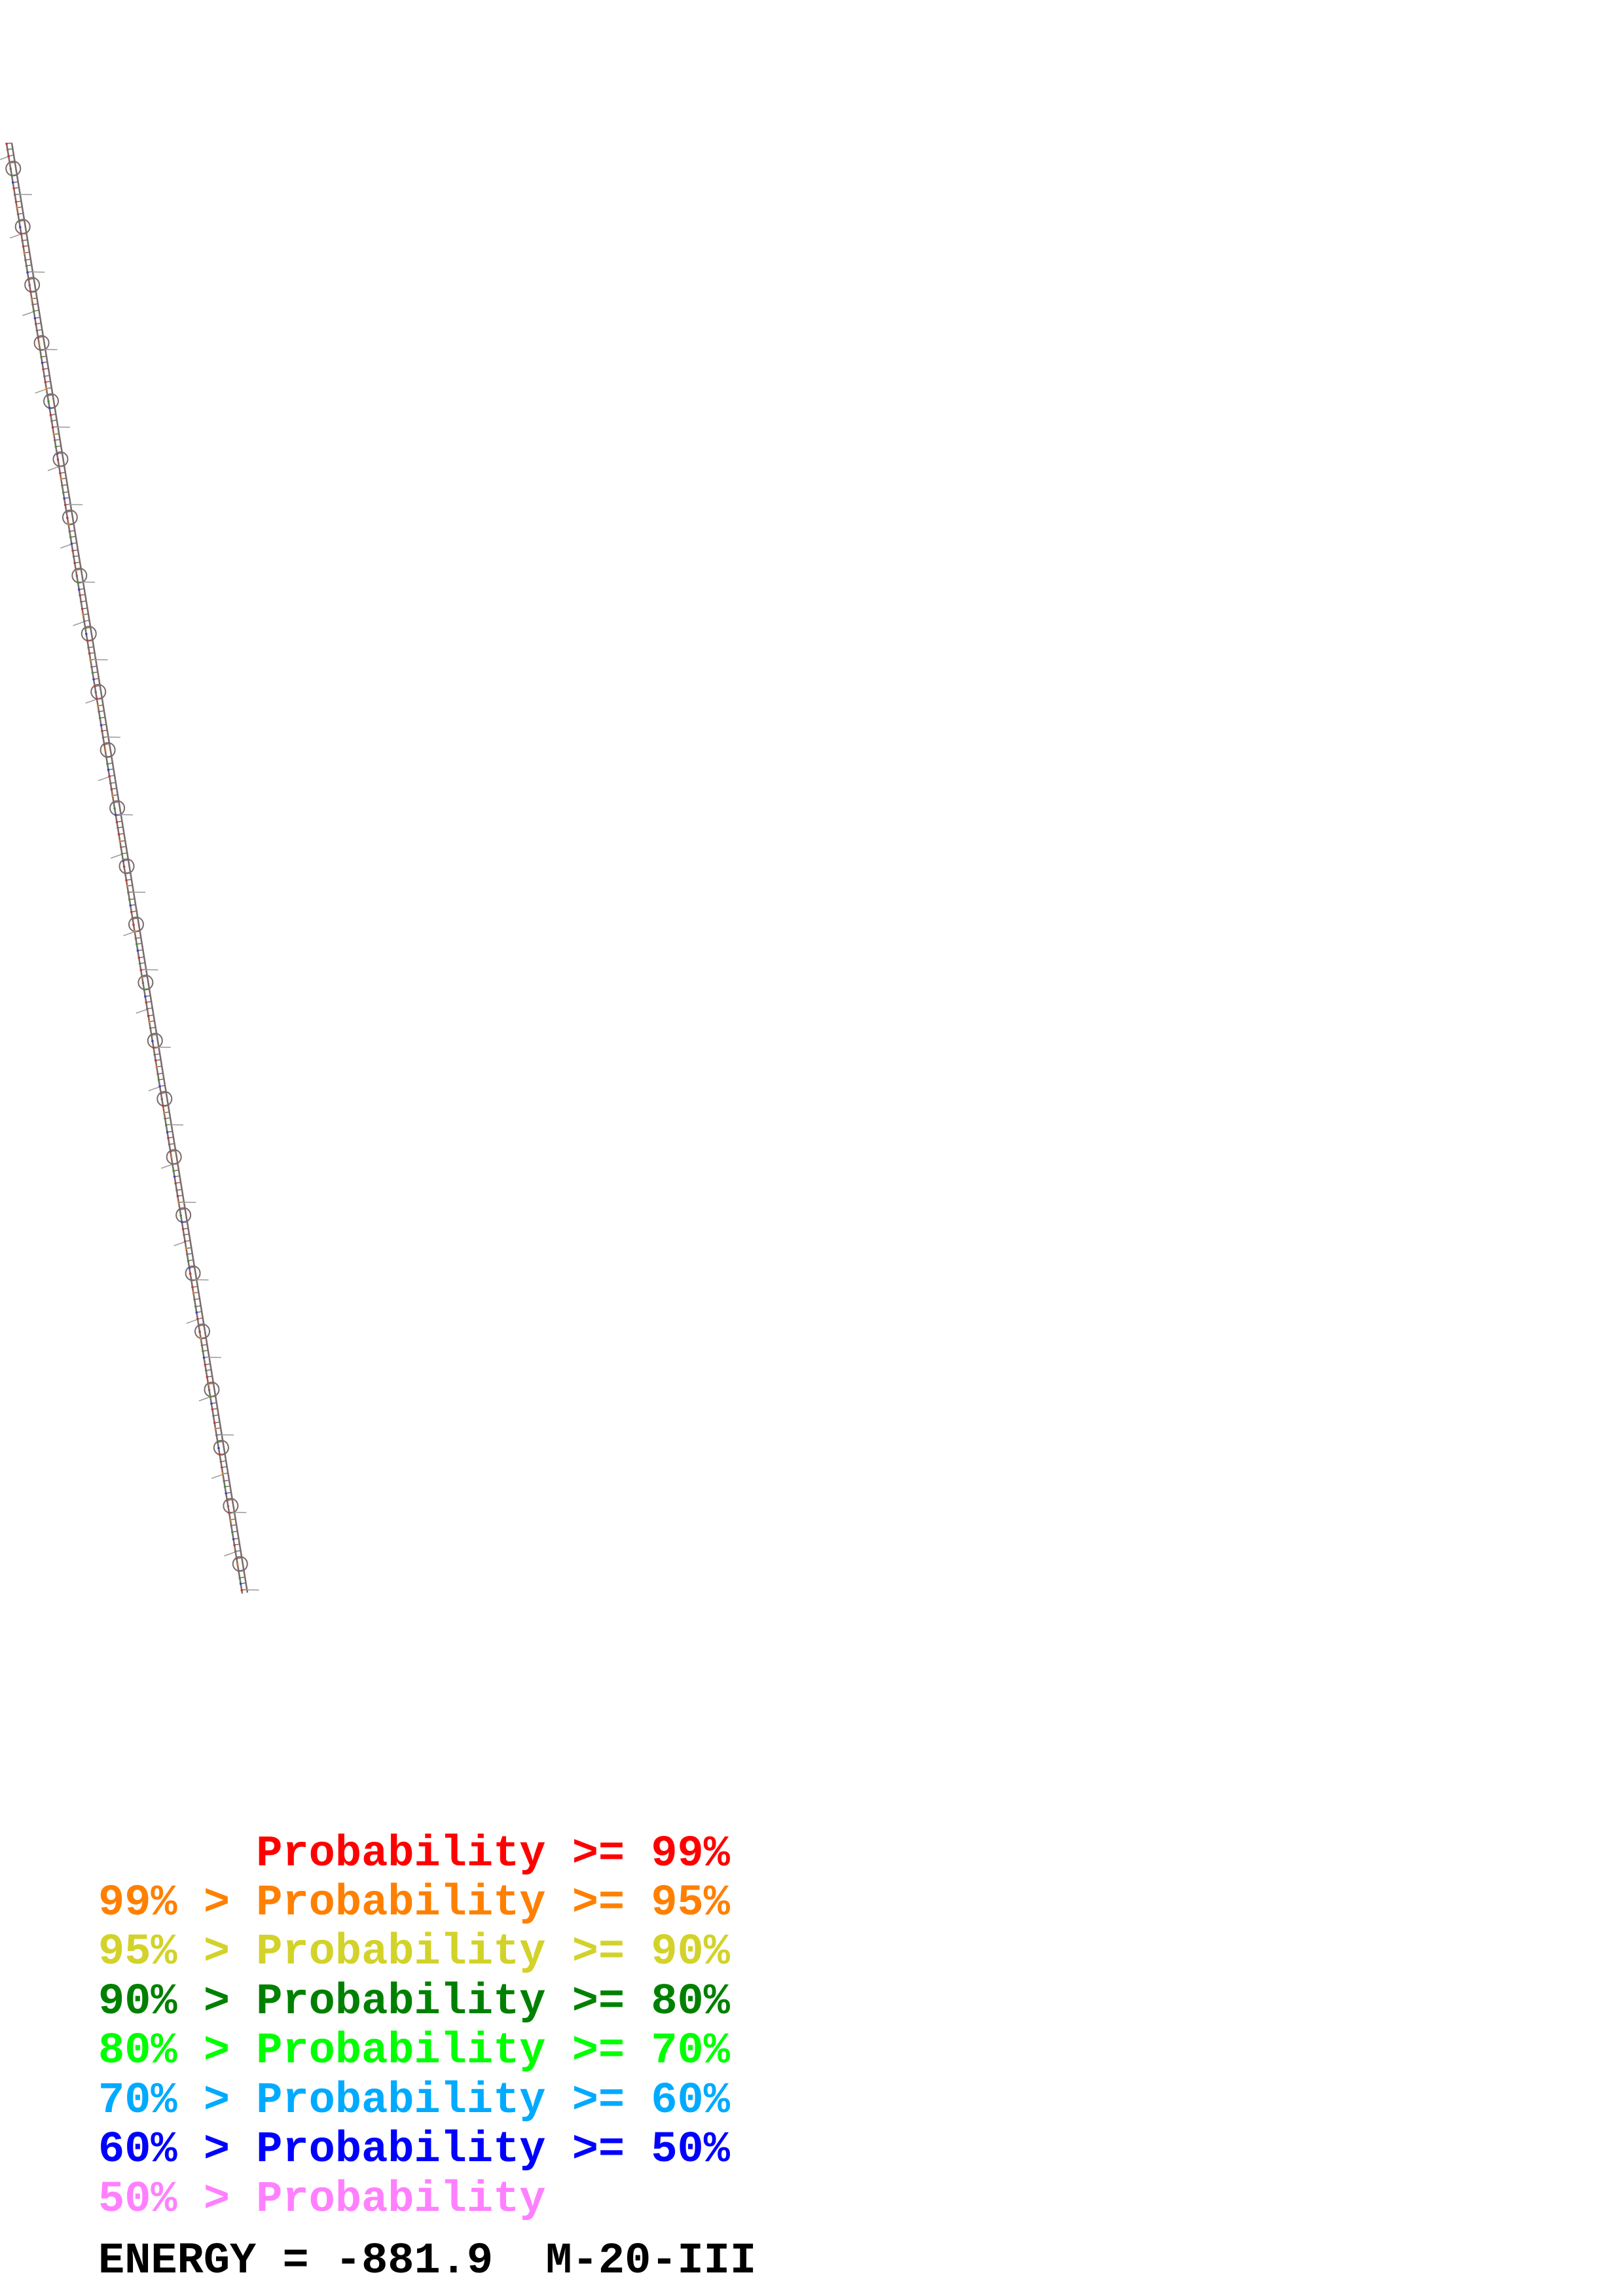  Describe the element at coordinates (414, 1952) in the screenshot. I see `legend-line-90: 95% > Probability >= 90%` at that location.